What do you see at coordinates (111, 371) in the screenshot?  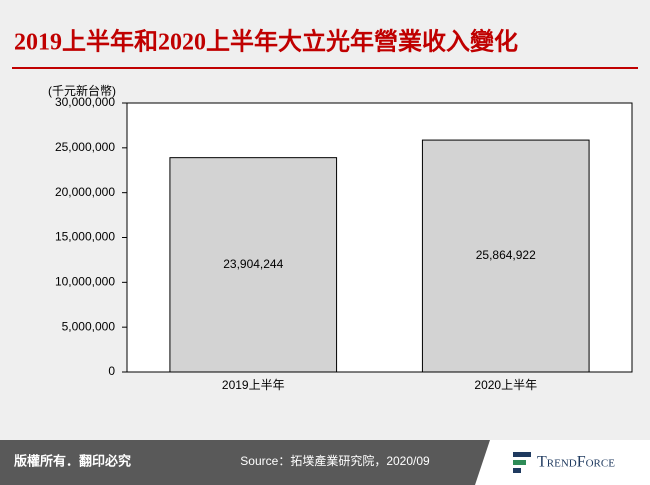 I see `y-tick-label: 0` at bounding box center [111, 371].